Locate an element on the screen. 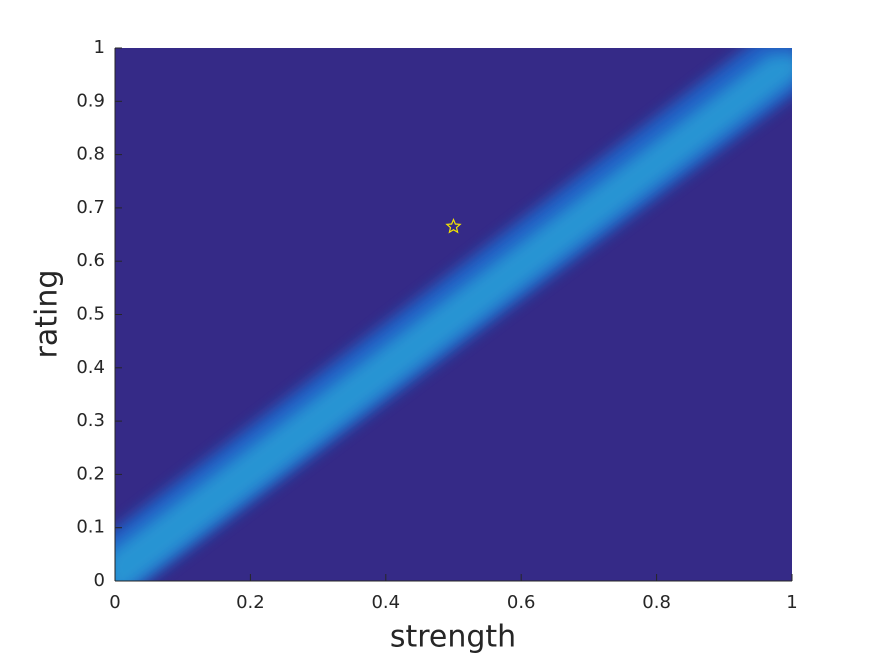  star-point is located at coordinates (453, 225).